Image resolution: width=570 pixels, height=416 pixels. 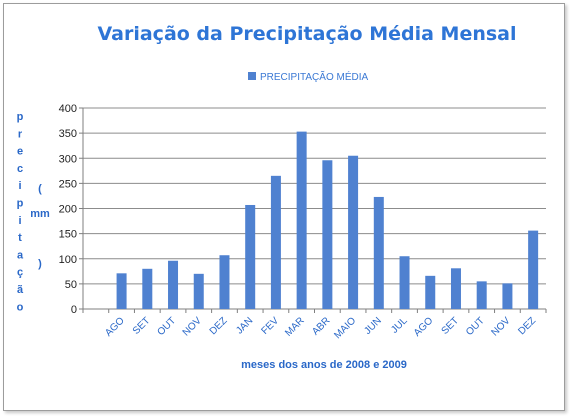 What do you see at coordinates (40, 189) in the screenshot?
I see `y-unit-char: (` at bounding box center [40, 189].